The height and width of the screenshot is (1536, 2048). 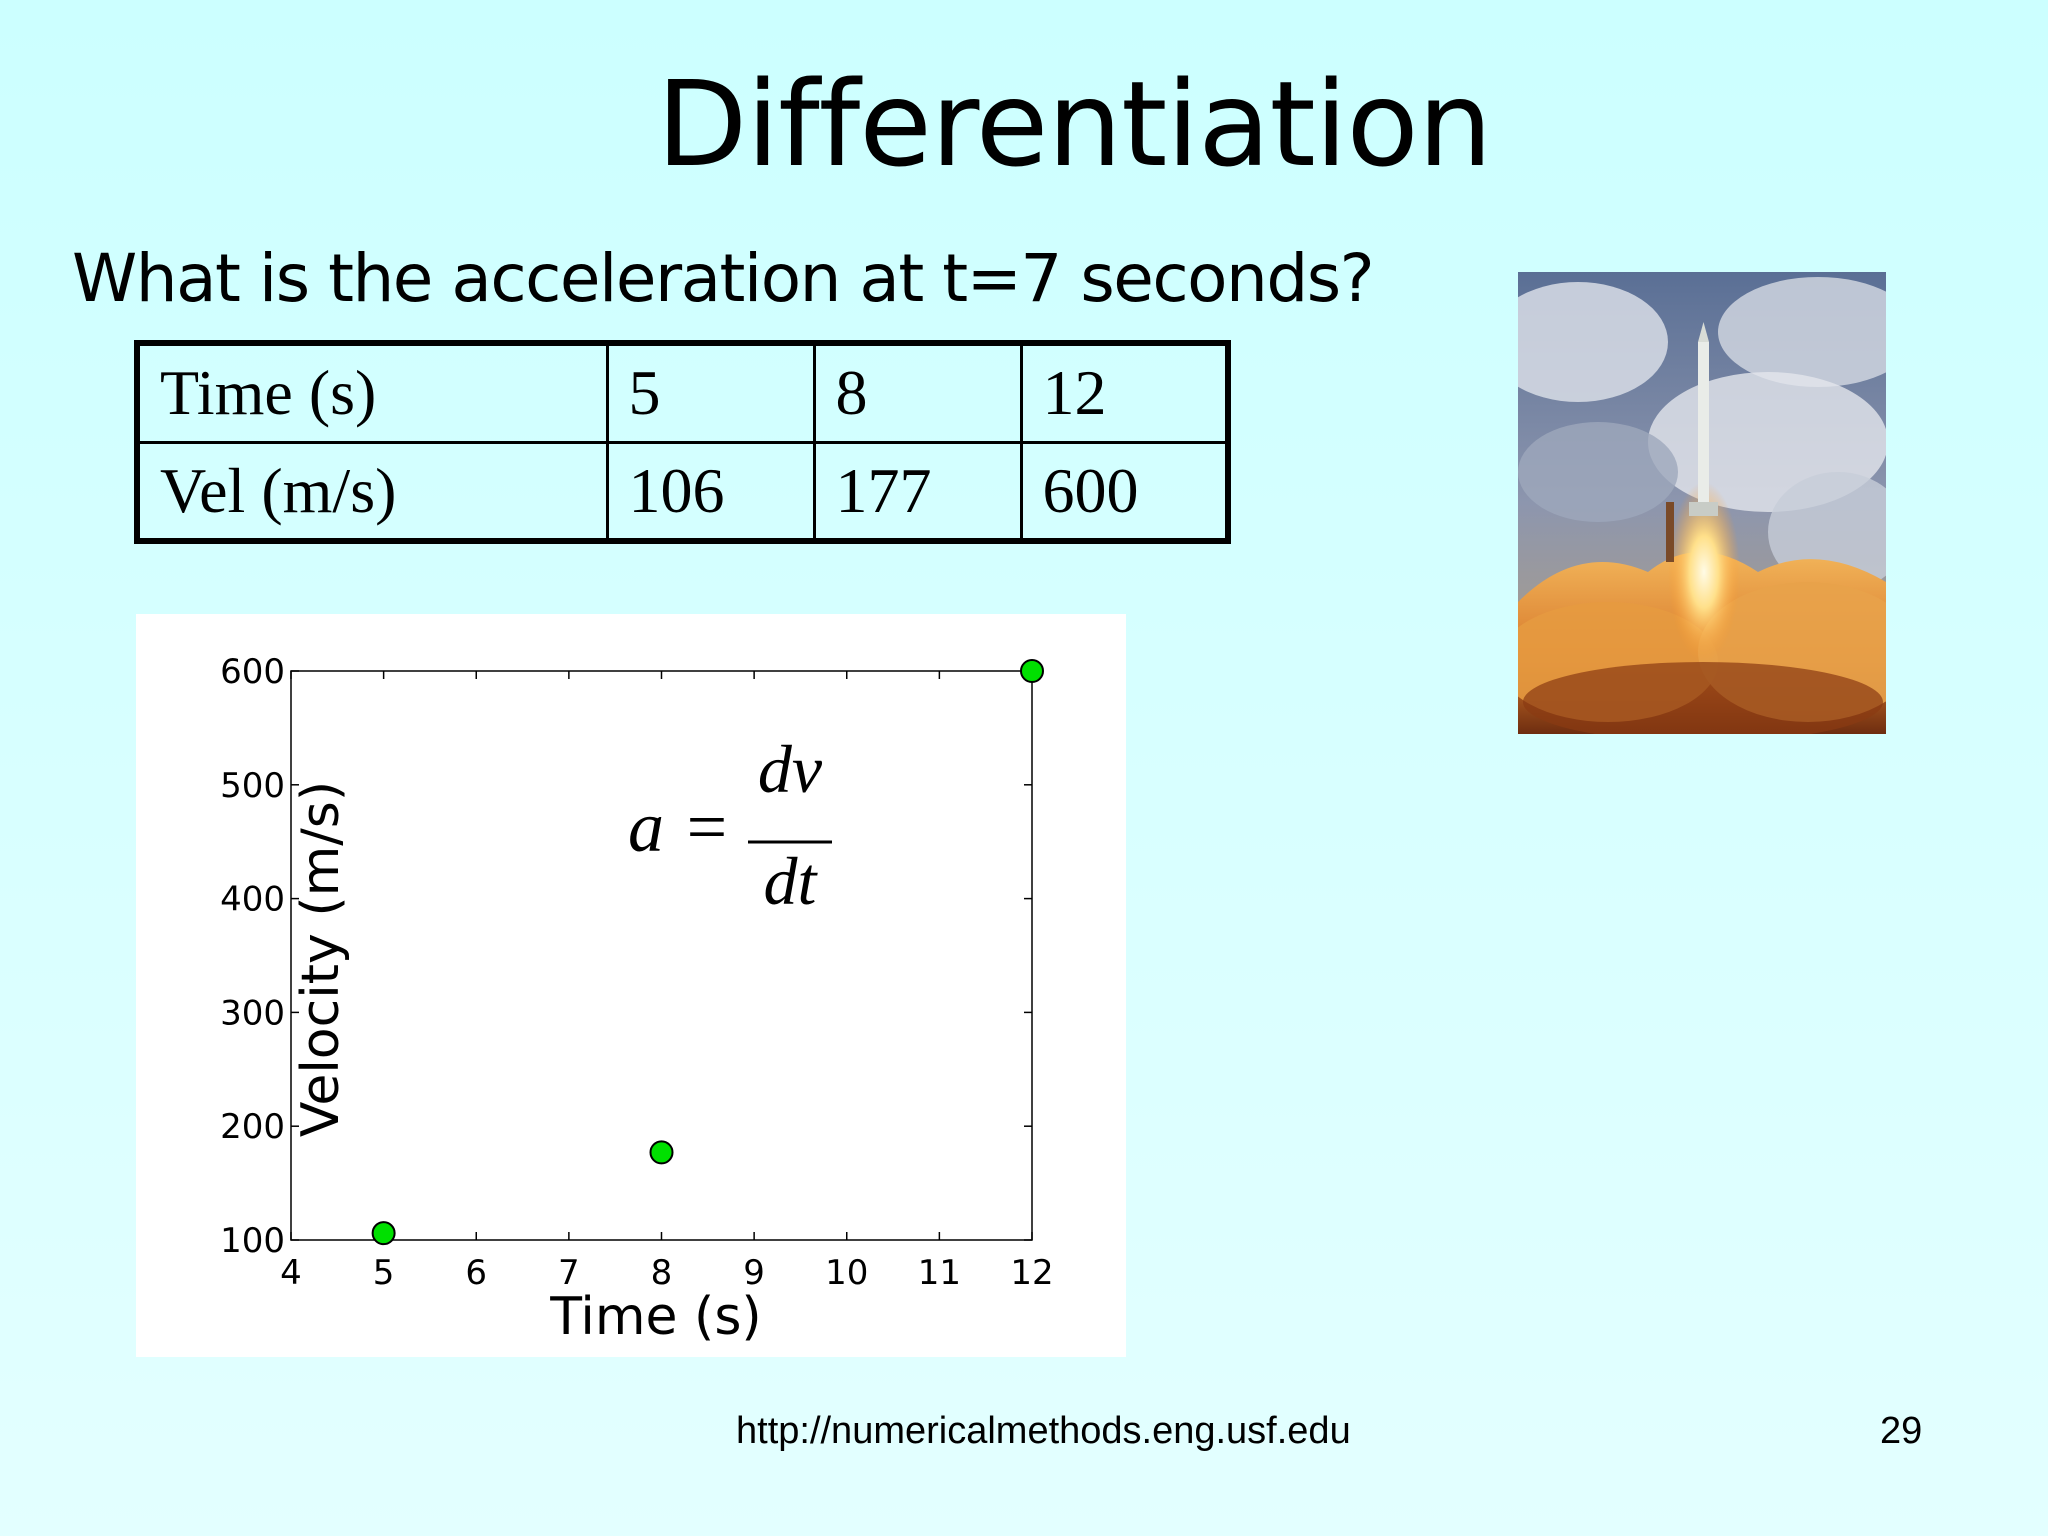 What do you see at coordinates (791, 881) in the screenshot?
I see `formula-denominator: dt` at bounding box center [791, 881].